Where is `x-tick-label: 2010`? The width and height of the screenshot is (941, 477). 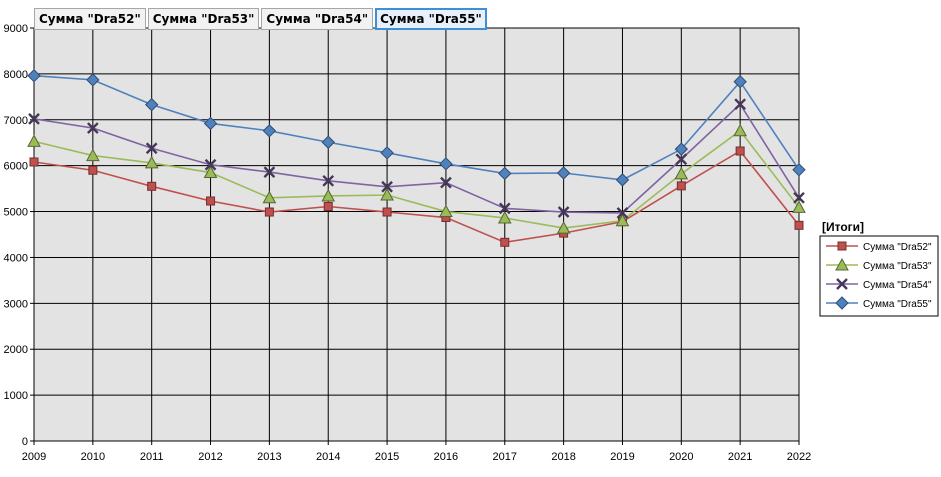 x-tick-label: 2010 is located at coordinates (93, 457).